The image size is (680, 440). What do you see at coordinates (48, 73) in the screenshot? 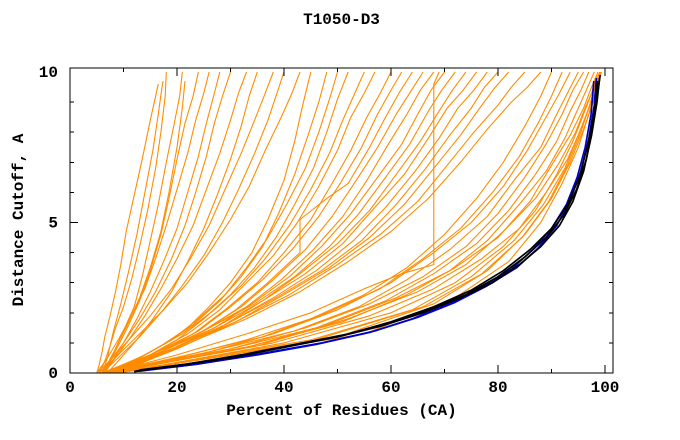
I see `y-tick-label: 10` at bounding box center [48, 73].